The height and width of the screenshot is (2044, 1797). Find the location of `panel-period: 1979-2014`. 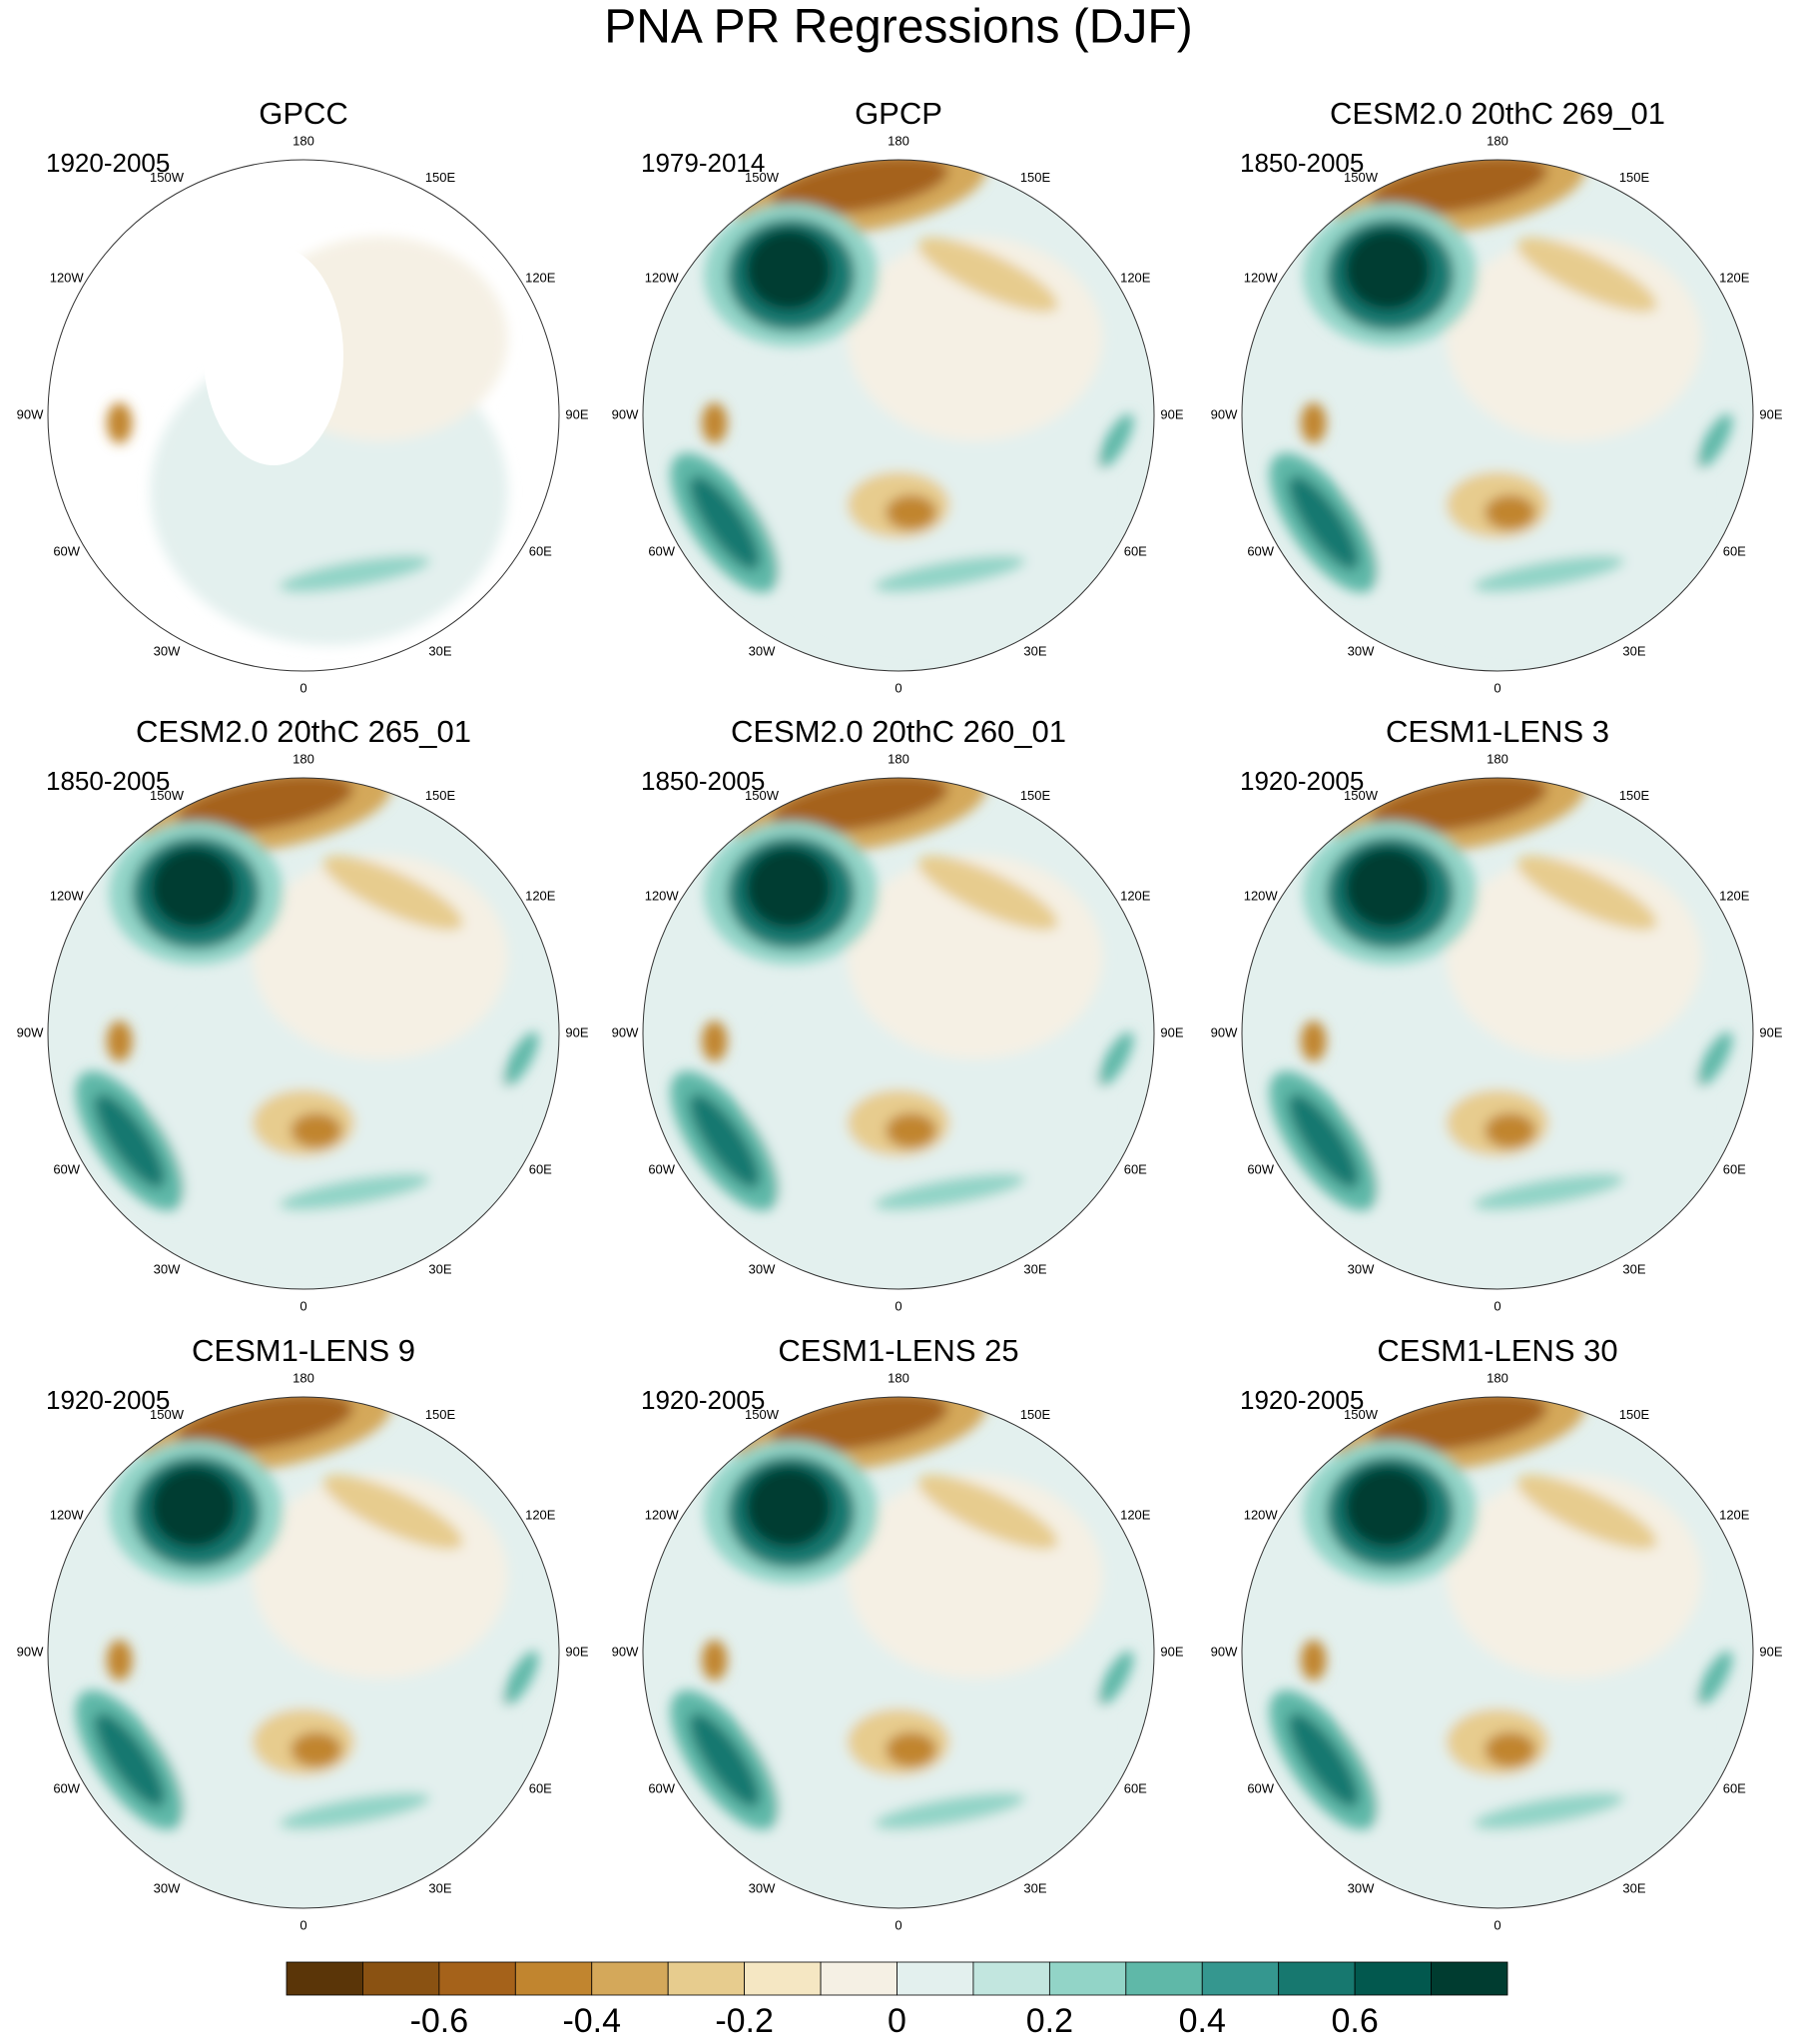

panel-period: 1979-2014 is located at coordinates (703, 163).